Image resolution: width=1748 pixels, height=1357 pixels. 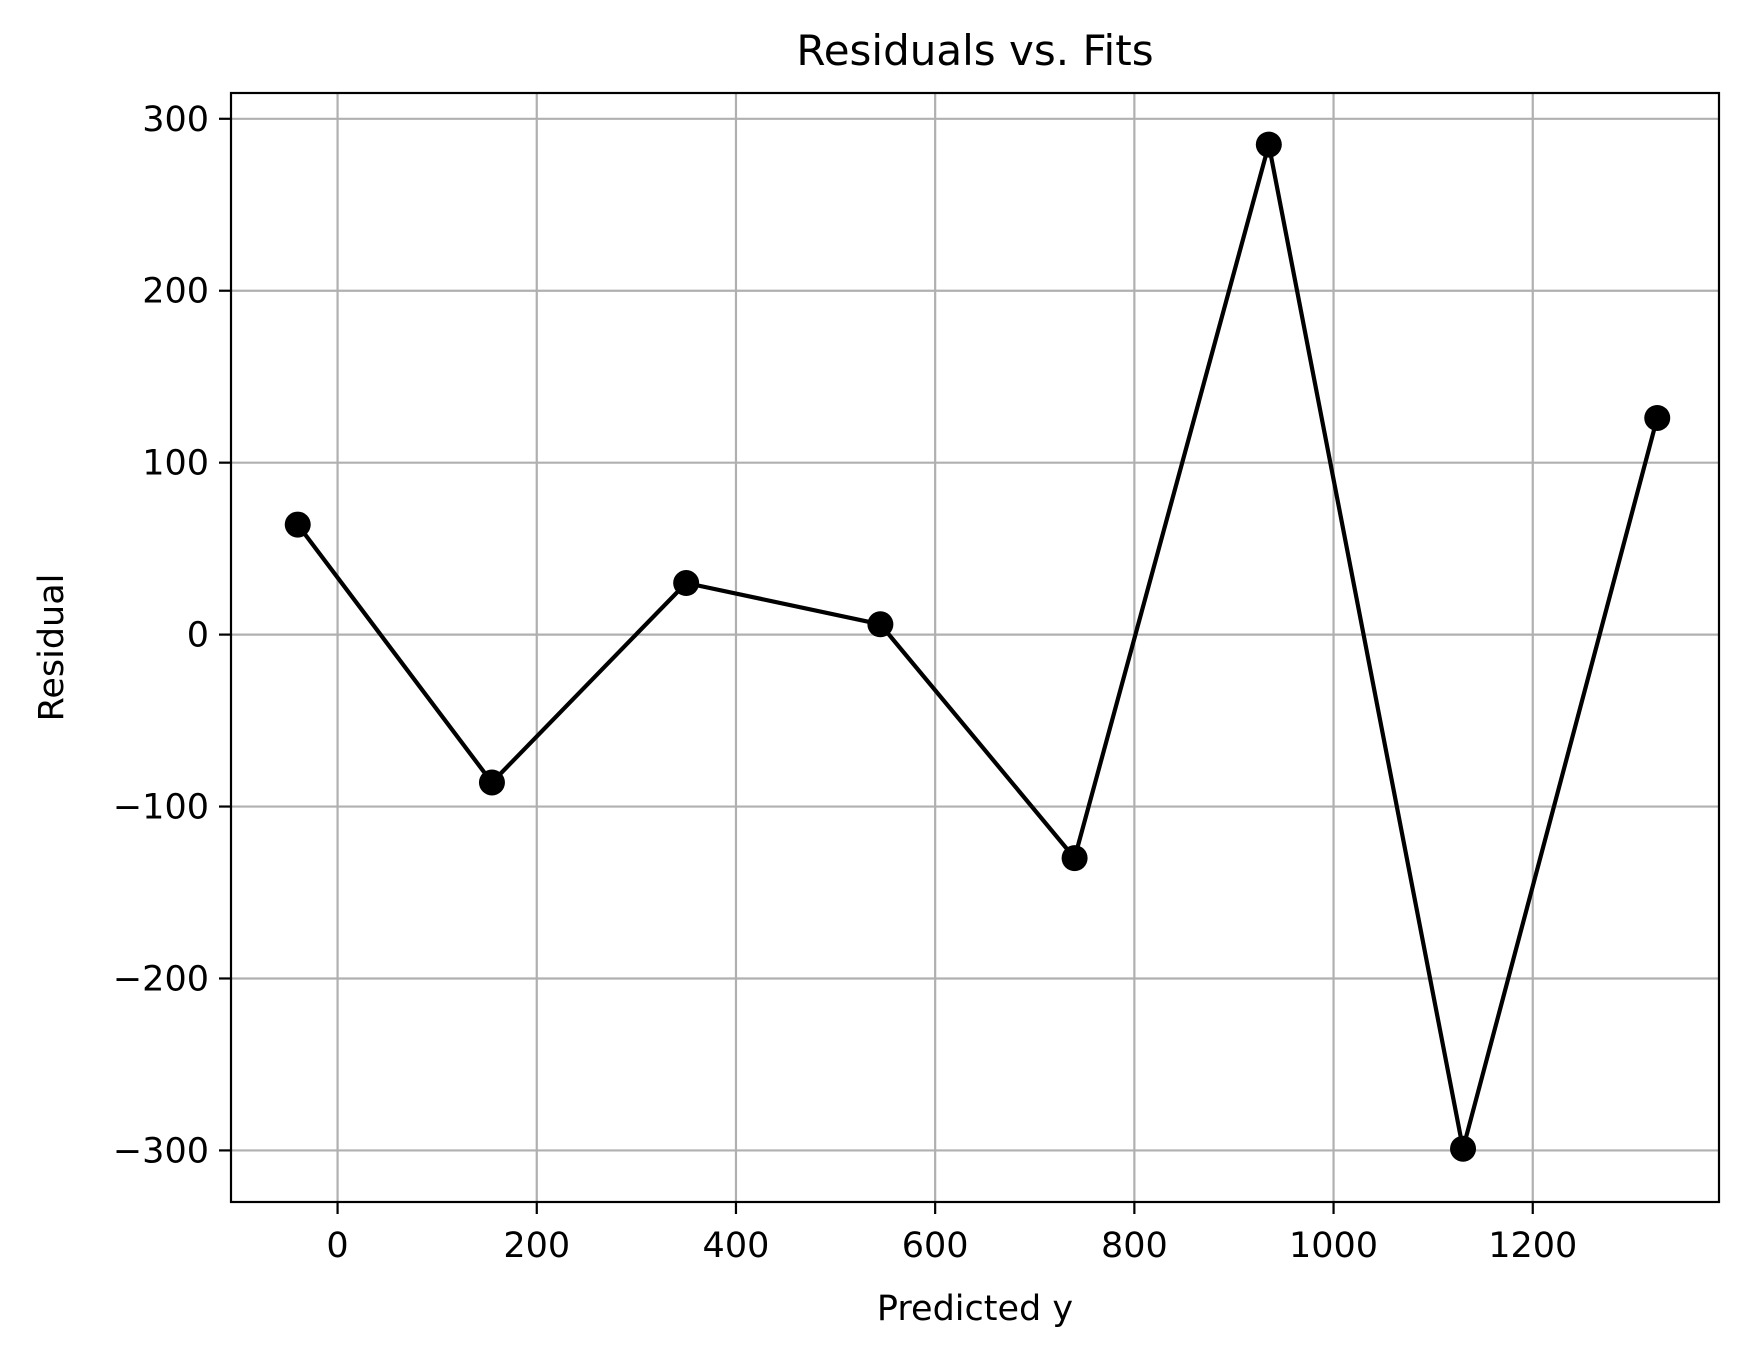 What do you see at coordinates (935, 1246) in the screenshot?
I see `x-tick-label: 600` at bounding box center [935, 1246].